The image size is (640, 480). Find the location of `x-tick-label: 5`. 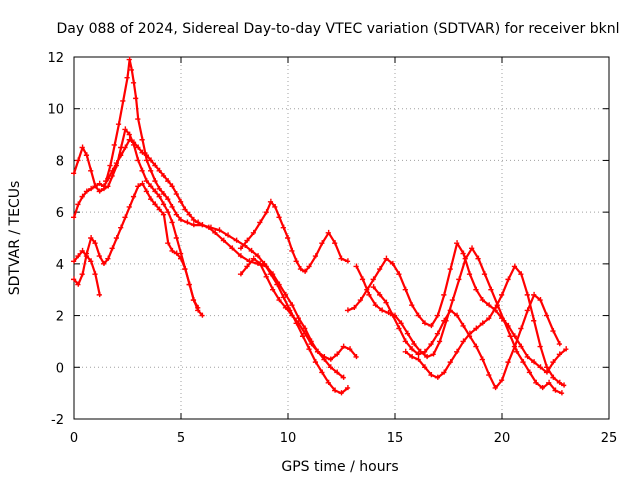

x-tick-label: 5 is located at coordinates (181, 438).